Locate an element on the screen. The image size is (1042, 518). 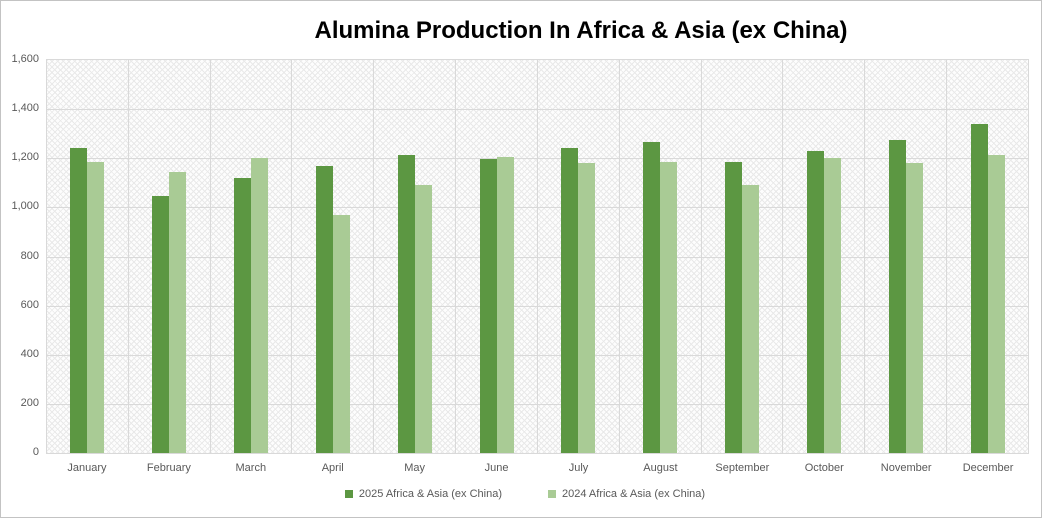
category-september is located at coordinates (743, 256).